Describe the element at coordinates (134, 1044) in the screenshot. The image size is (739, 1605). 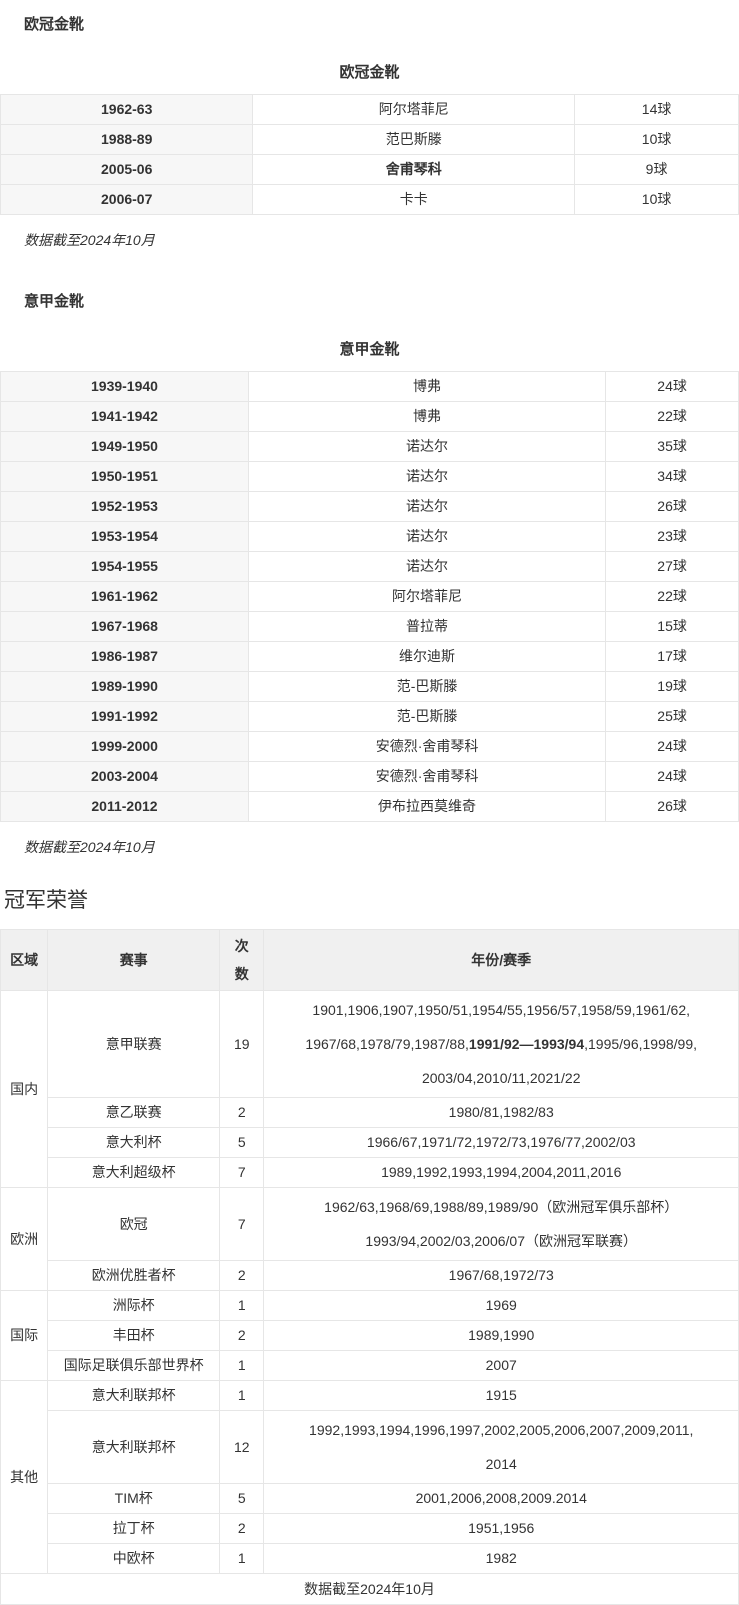
I see `event-cell: 意甲联赛` at that location.